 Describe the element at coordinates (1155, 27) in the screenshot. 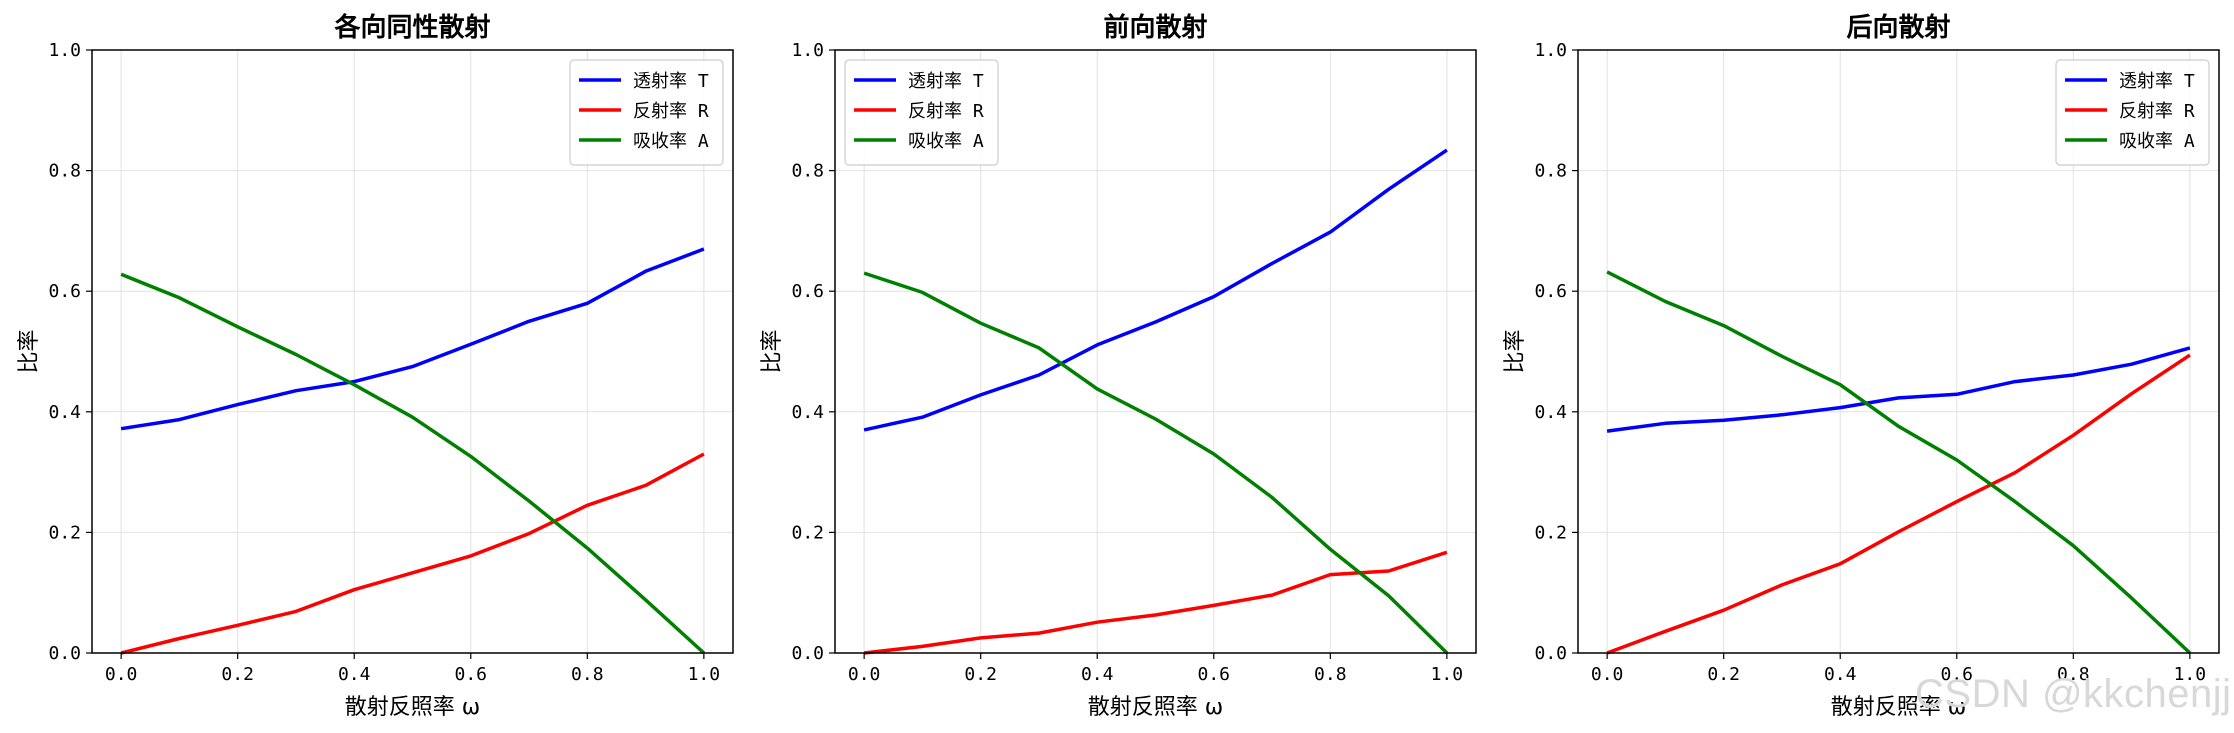

I see `chart-title: 前向散射` at that location.